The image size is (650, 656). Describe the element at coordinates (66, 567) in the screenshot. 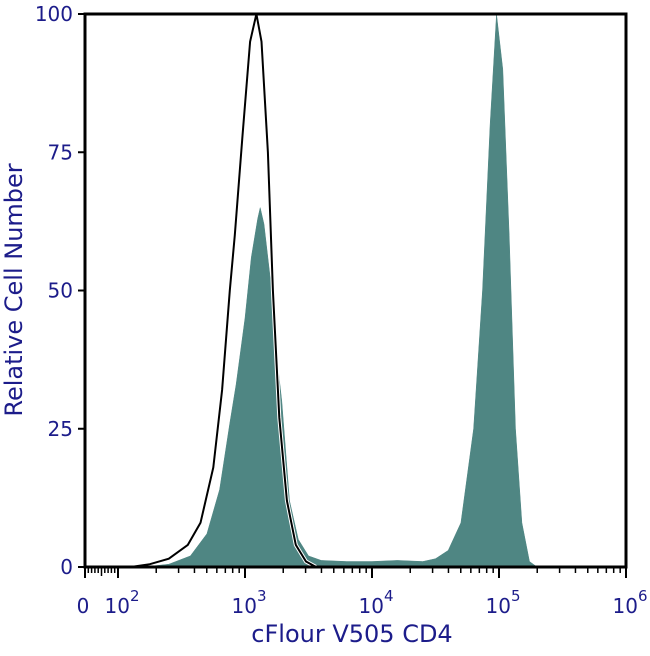

I see `y-tick-label: 0` at that location.